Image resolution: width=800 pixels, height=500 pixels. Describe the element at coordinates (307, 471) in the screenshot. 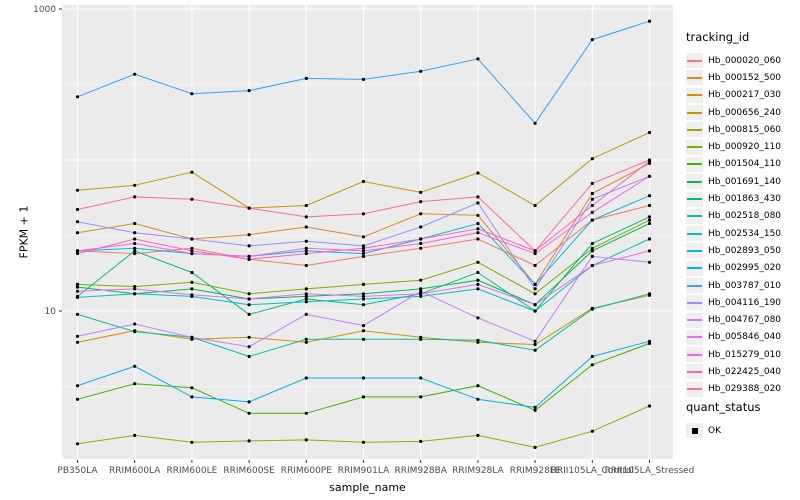

I see `x-tick-label: RRIM600PE` at that location.